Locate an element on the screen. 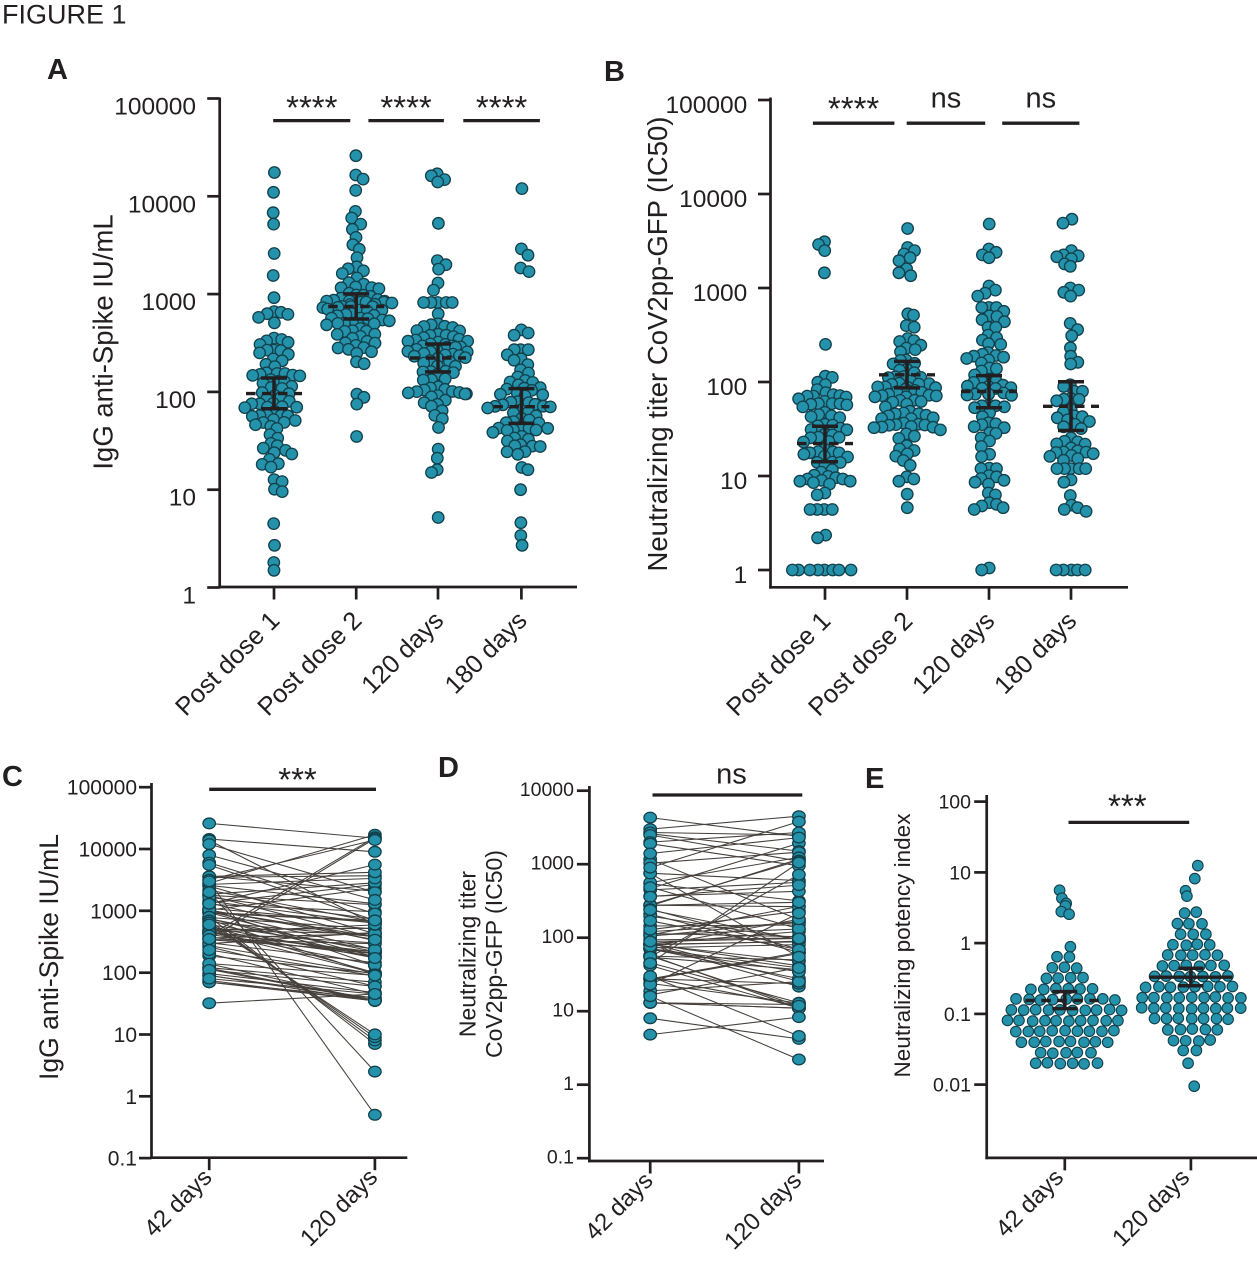 This screenshot has height=1267, width=1257. svg-text: C is located at coordinates (12, 777).